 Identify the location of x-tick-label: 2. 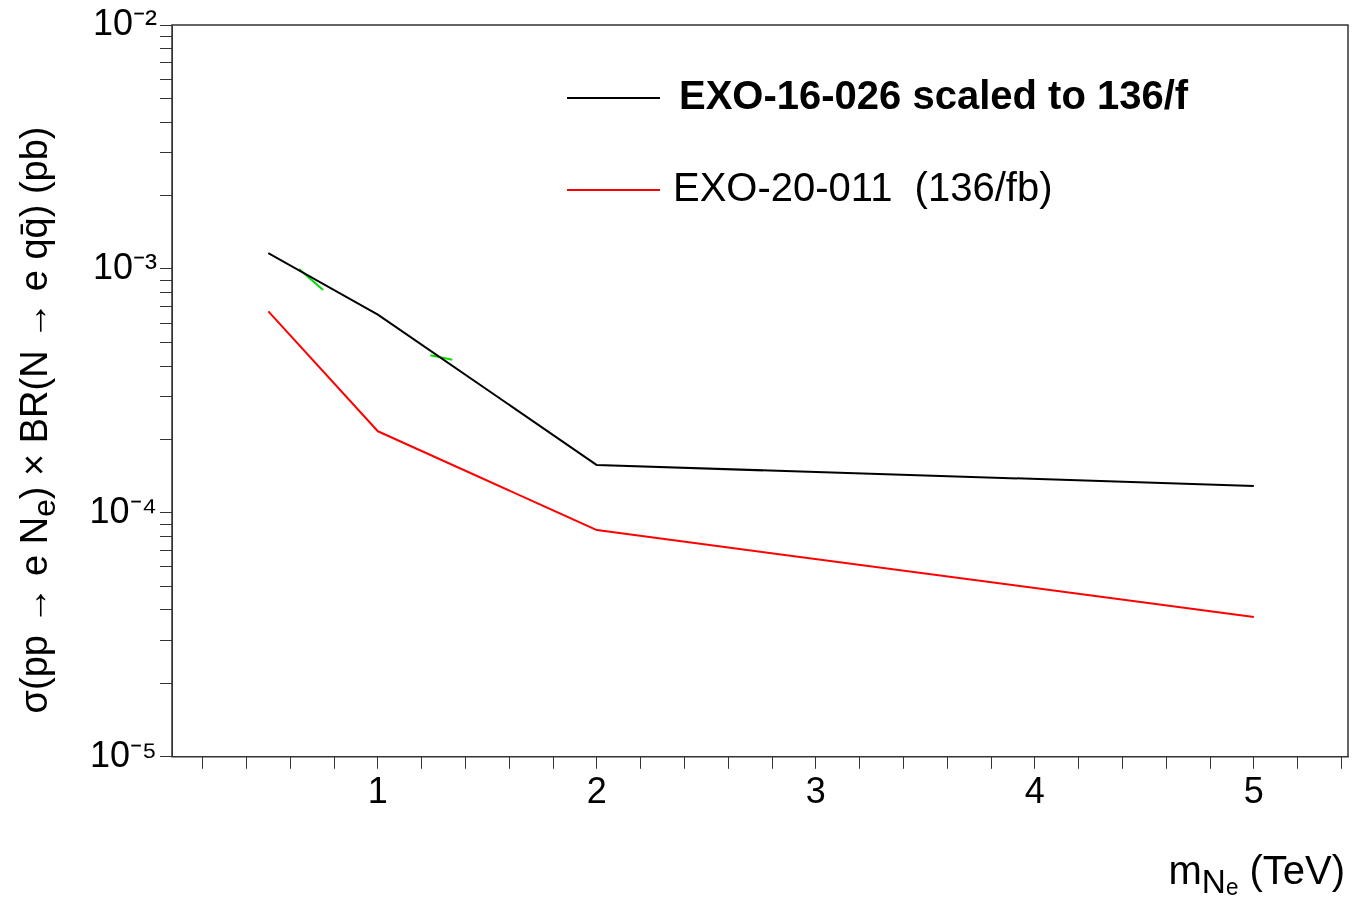
(596, 791).